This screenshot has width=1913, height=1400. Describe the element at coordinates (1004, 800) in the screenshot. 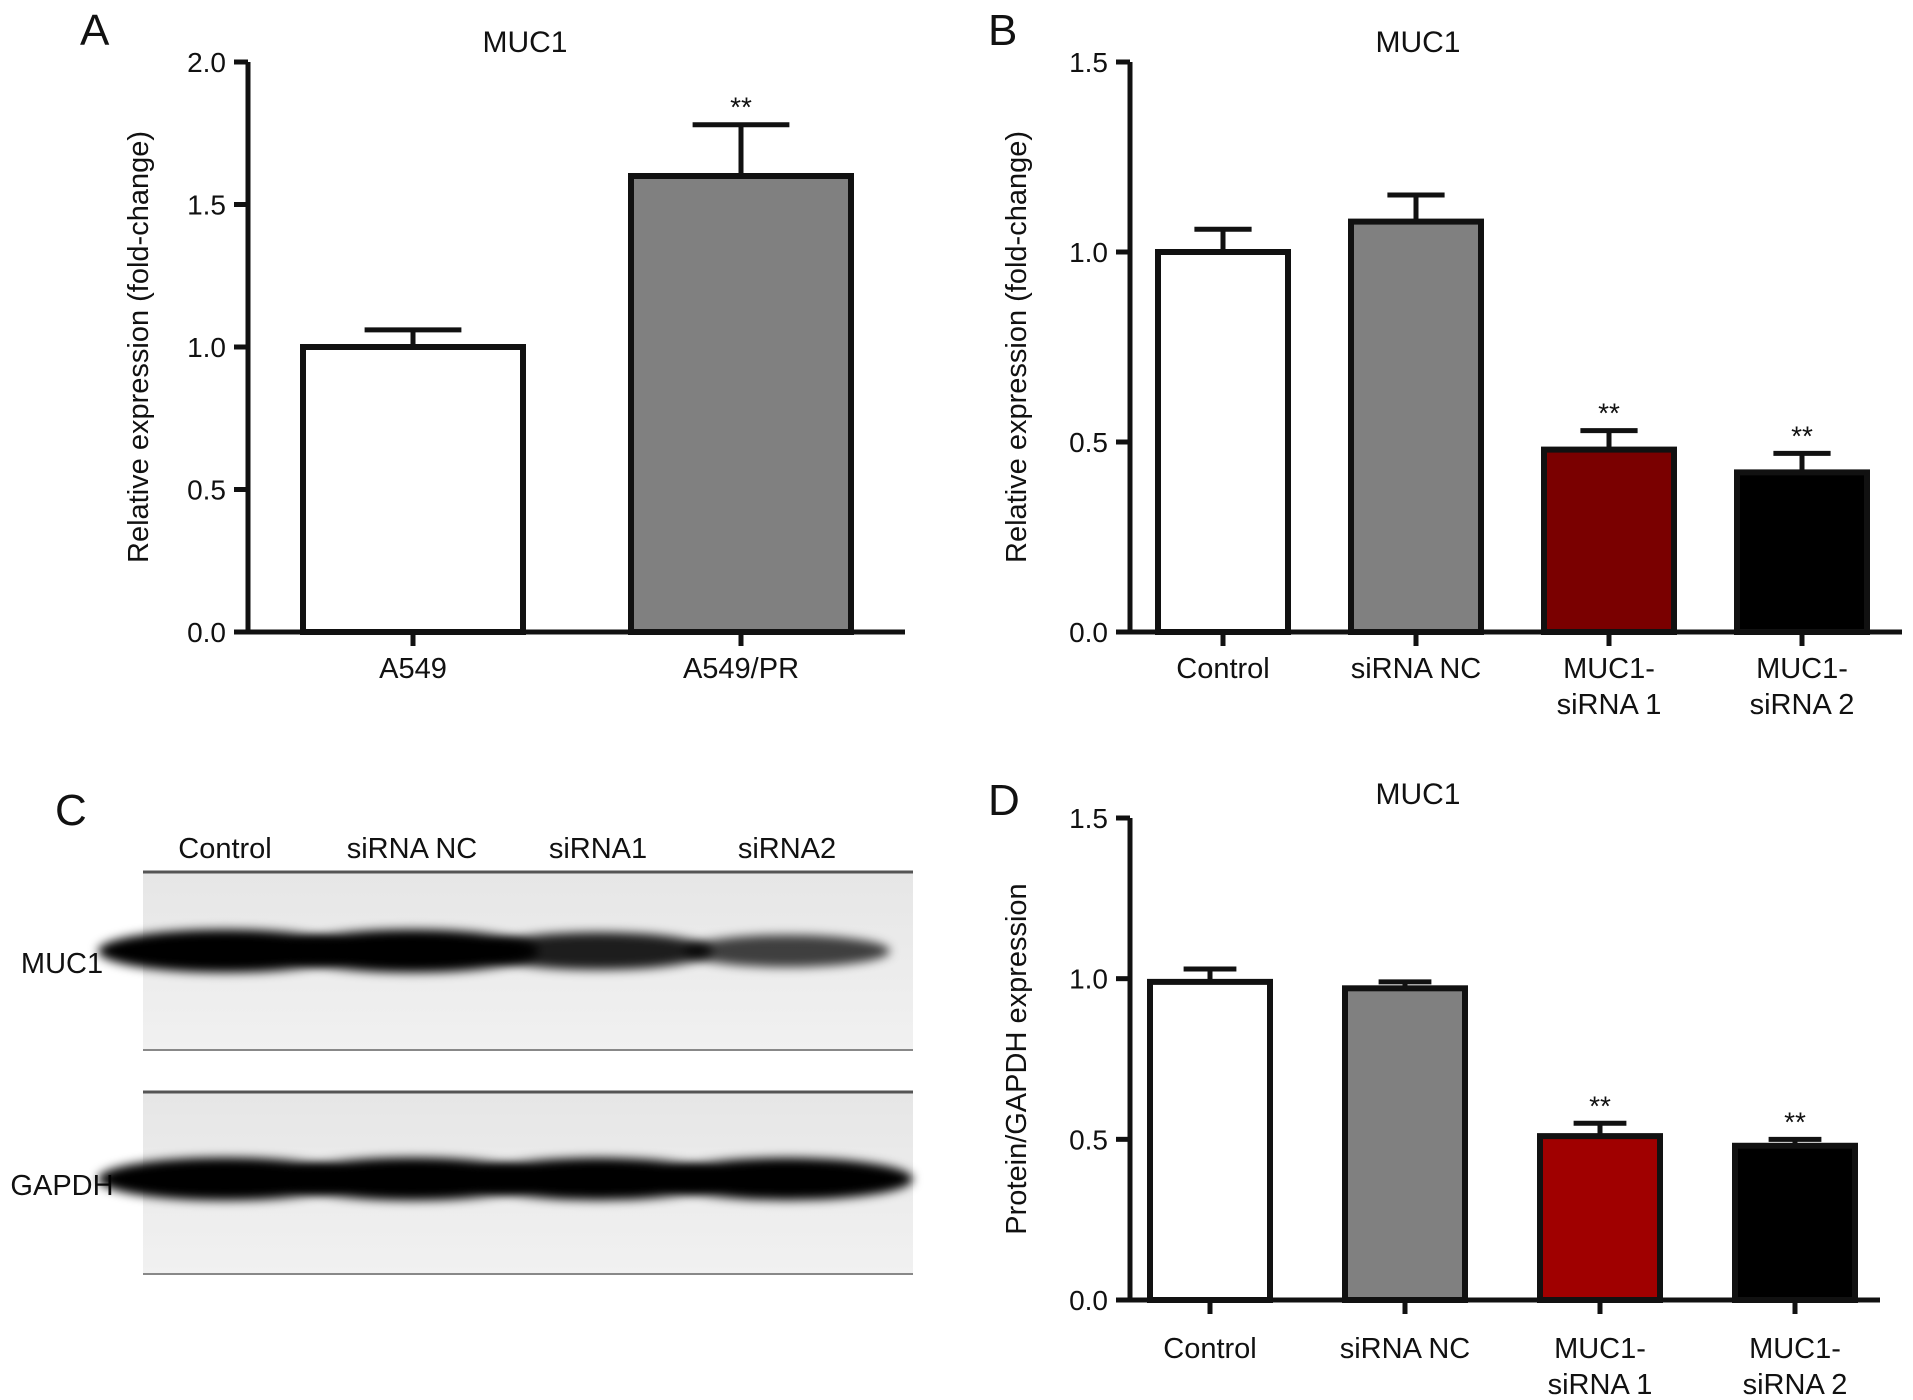

I see `panel-letter-d: D` at that location.